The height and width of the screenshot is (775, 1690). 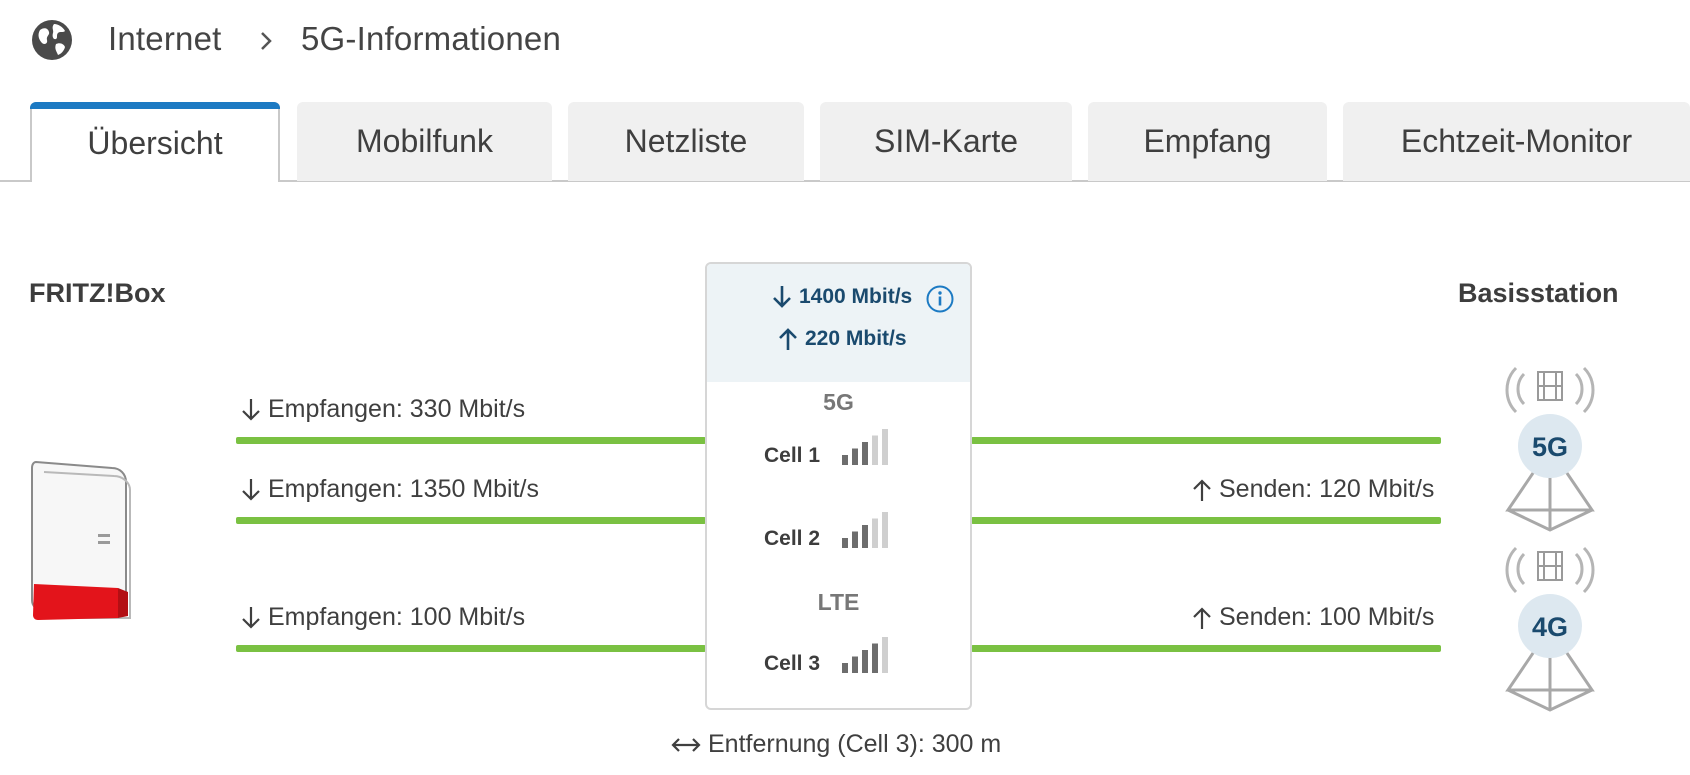 I want to click on network-lte-label: LTE, so click(x=838, y=602).